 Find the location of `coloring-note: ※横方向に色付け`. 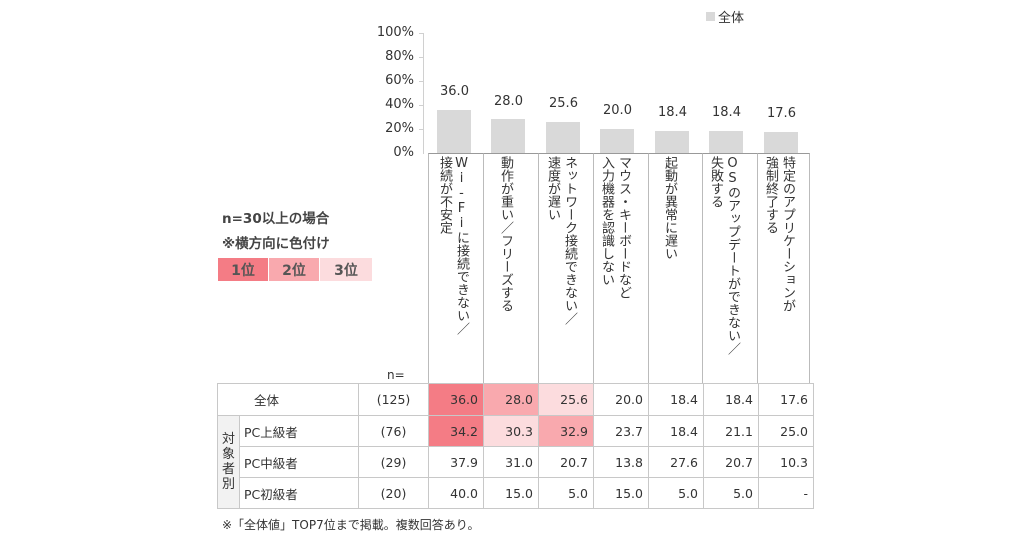

coloring-note: ※横方向に色付け is located at coordinates (276, 244).